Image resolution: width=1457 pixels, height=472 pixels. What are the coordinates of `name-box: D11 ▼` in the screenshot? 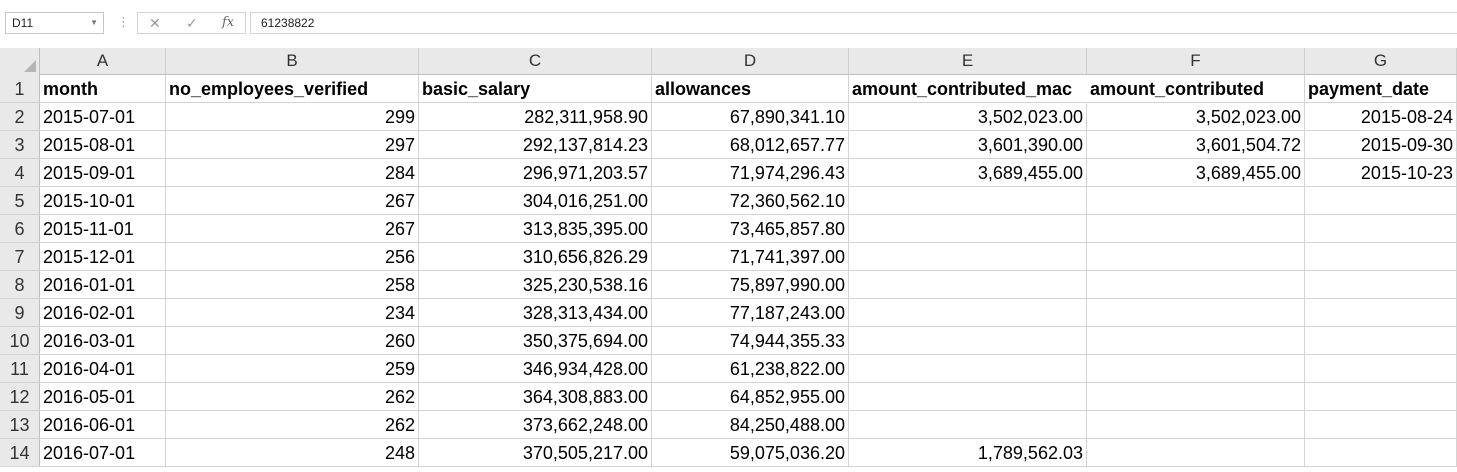 It's located at (54, 23).